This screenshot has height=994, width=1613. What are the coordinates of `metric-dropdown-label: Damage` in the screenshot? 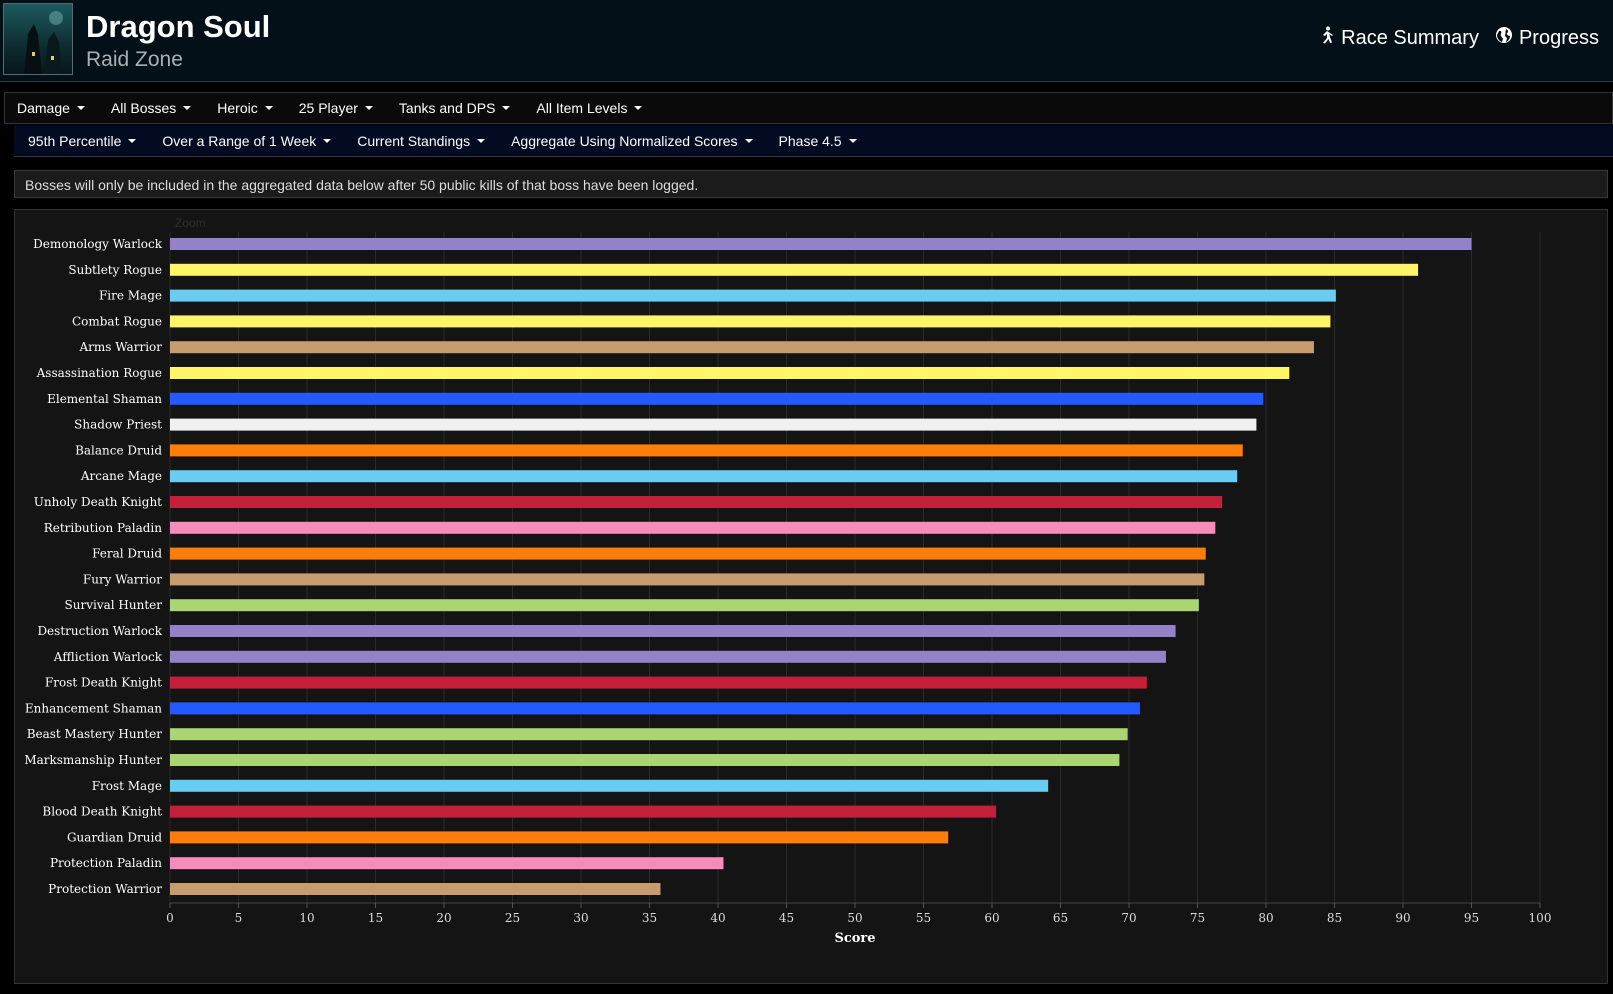 It's located at (43, 108).